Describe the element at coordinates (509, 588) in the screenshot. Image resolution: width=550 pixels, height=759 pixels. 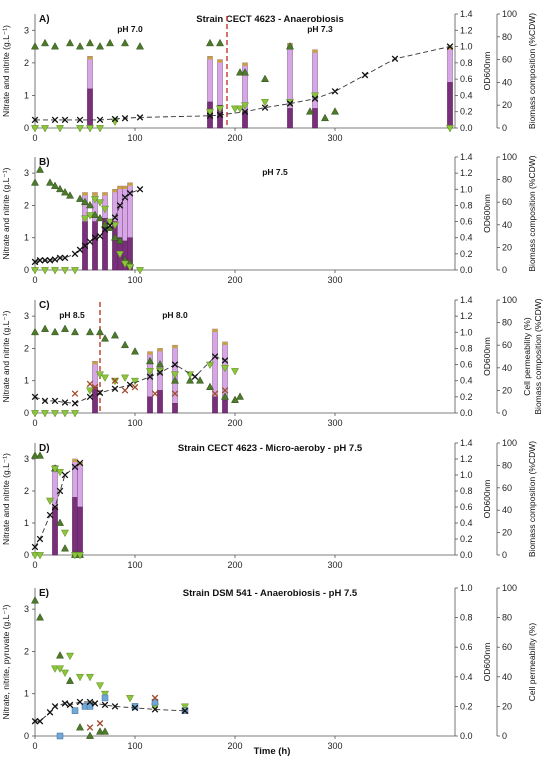
I see `y3-tick-label: 100` at that location.